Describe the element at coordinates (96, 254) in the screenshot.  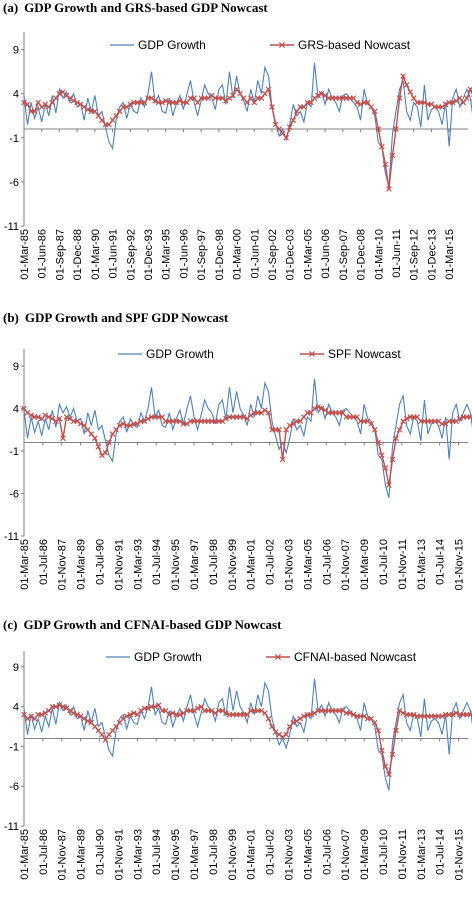
I see `x-tick-label: 01-Mar-90` at that location.